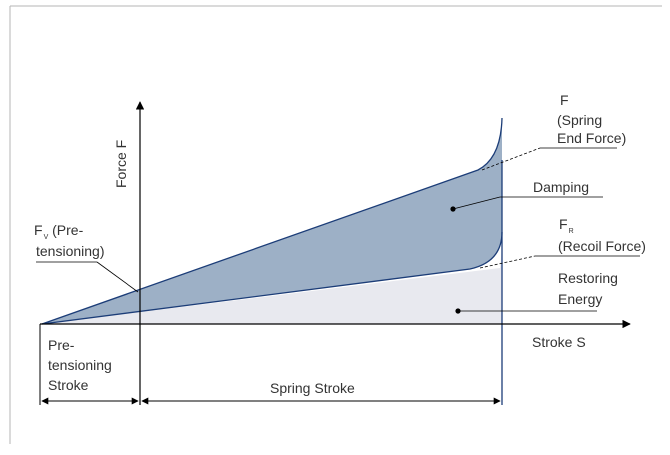 This screenshot has height=455, width=670. What do you see at coordinates (68, 385) in the screenshot?
I see `pre-label-line3: Stroke` at bounding box center [68, 385].